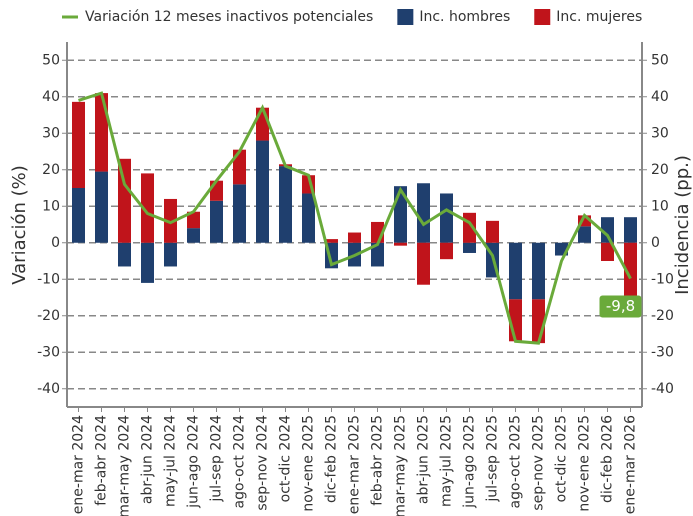 The image size is (693, 516). I want to click on x-tick-label: ene-mar 2025, so click(355, 464).